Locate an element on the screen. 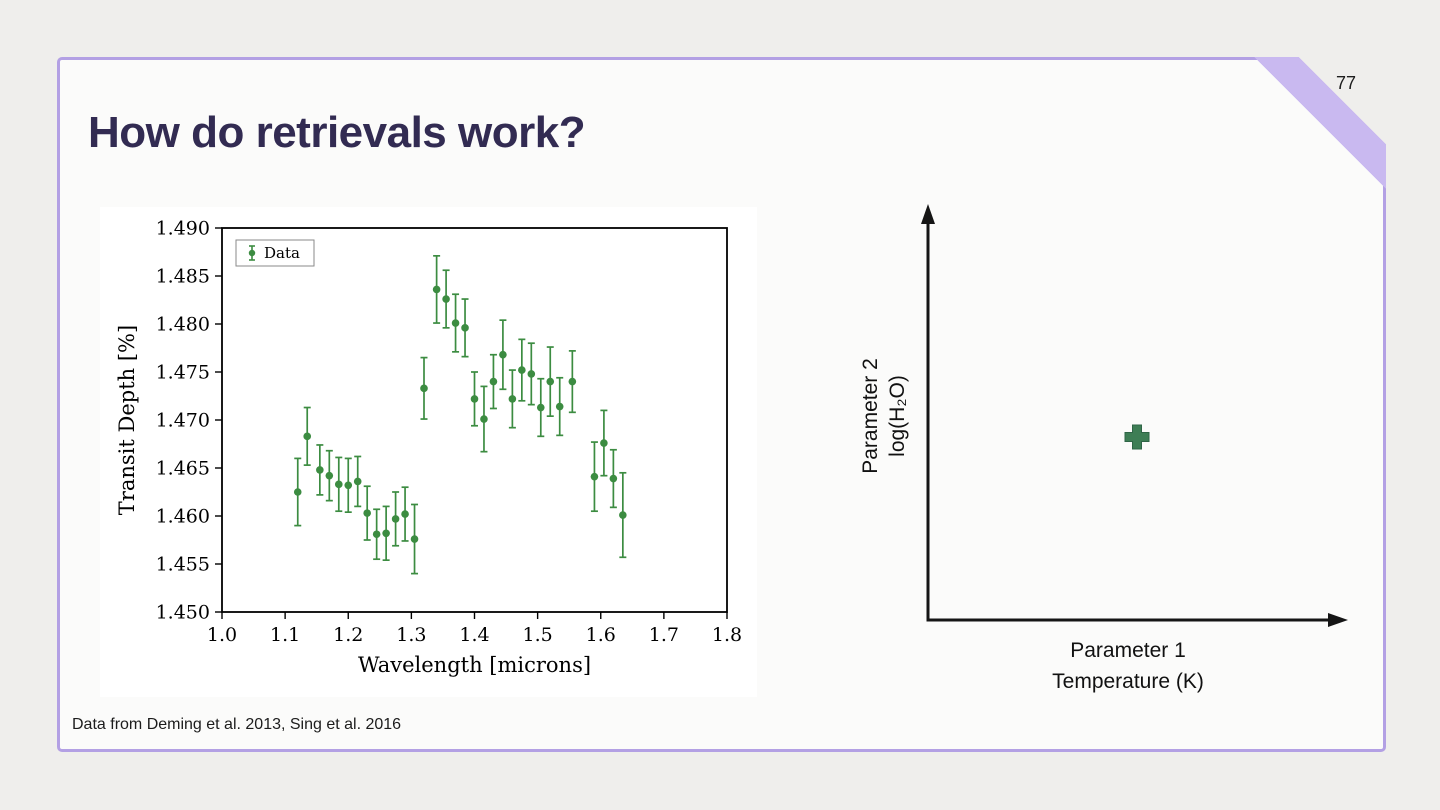 The image size is (1440, 810). x-tick-label: 1.2 is located at coordinates (348, 635).